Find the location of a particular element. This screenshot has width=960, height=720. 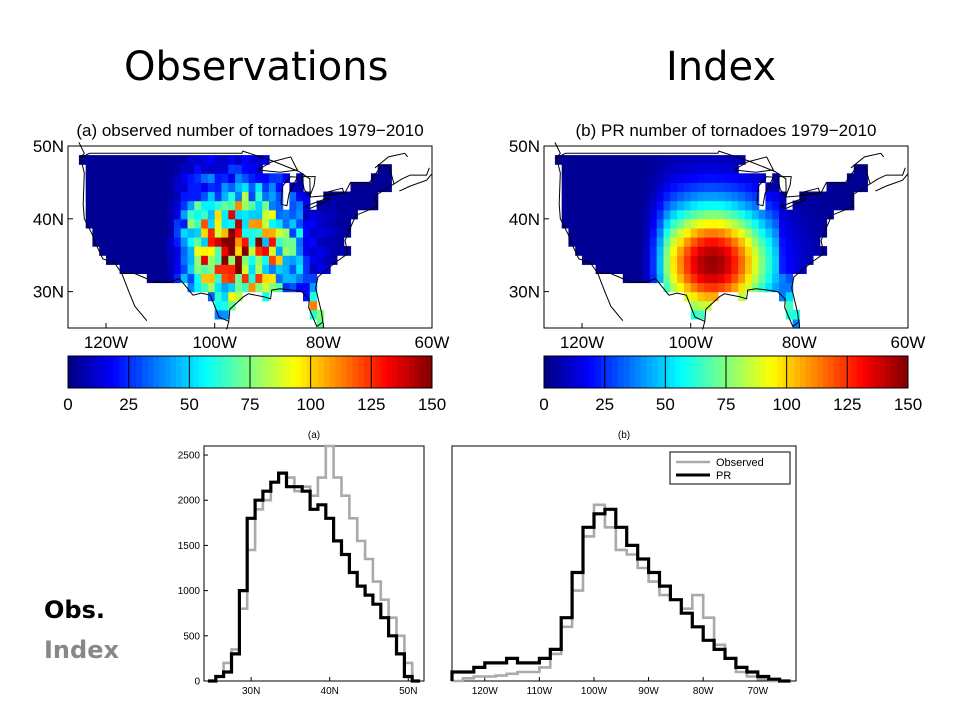

map-a-lake-outline is located at coordinates (308, 187).